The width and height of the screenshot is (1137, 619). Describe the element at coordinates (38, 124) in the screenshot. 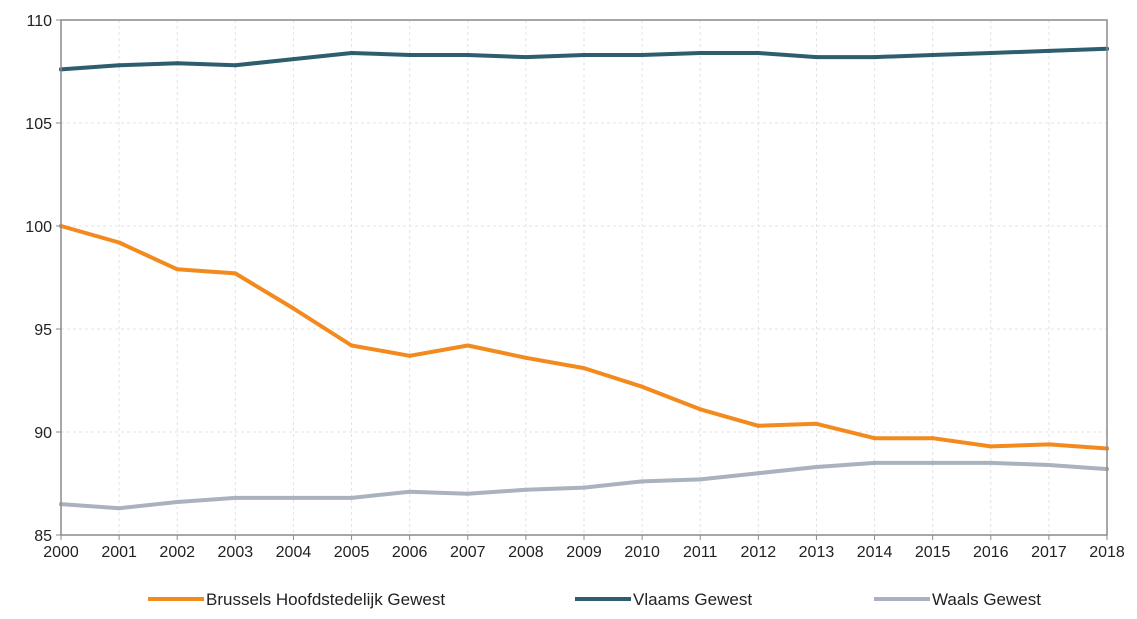

I see `y-tick-label: 105` at that location.